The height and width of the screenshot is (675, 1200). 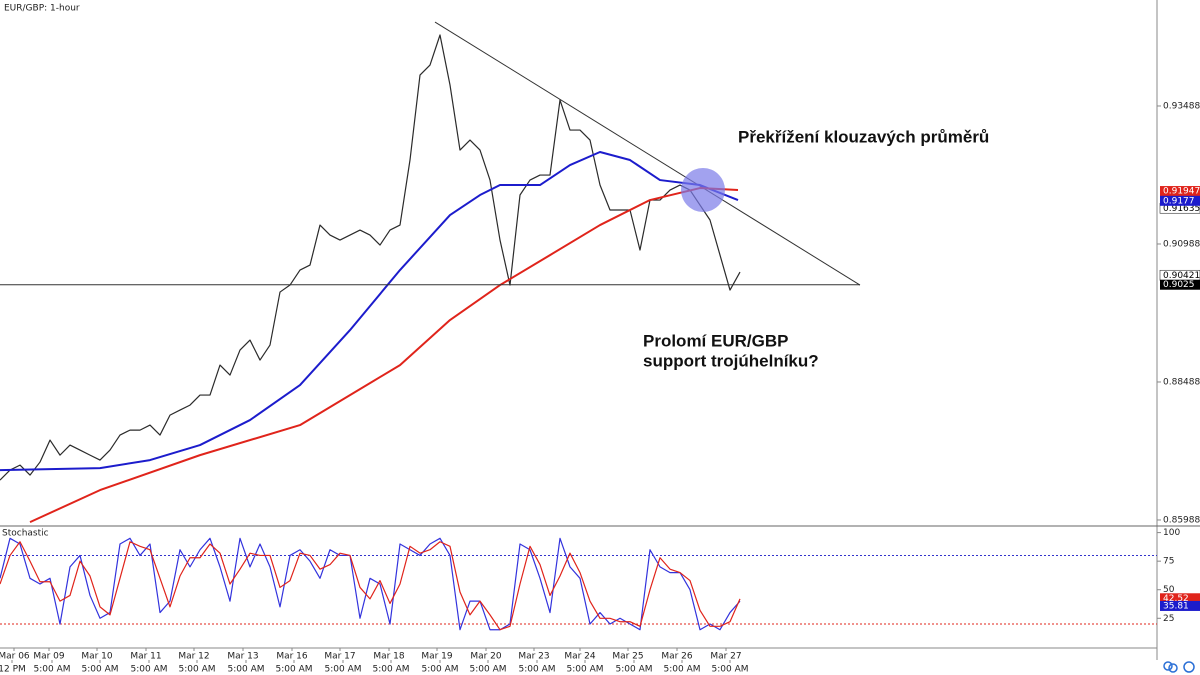 I want to click on x-tick-label: Mar 12, so click(x=193, y=657).